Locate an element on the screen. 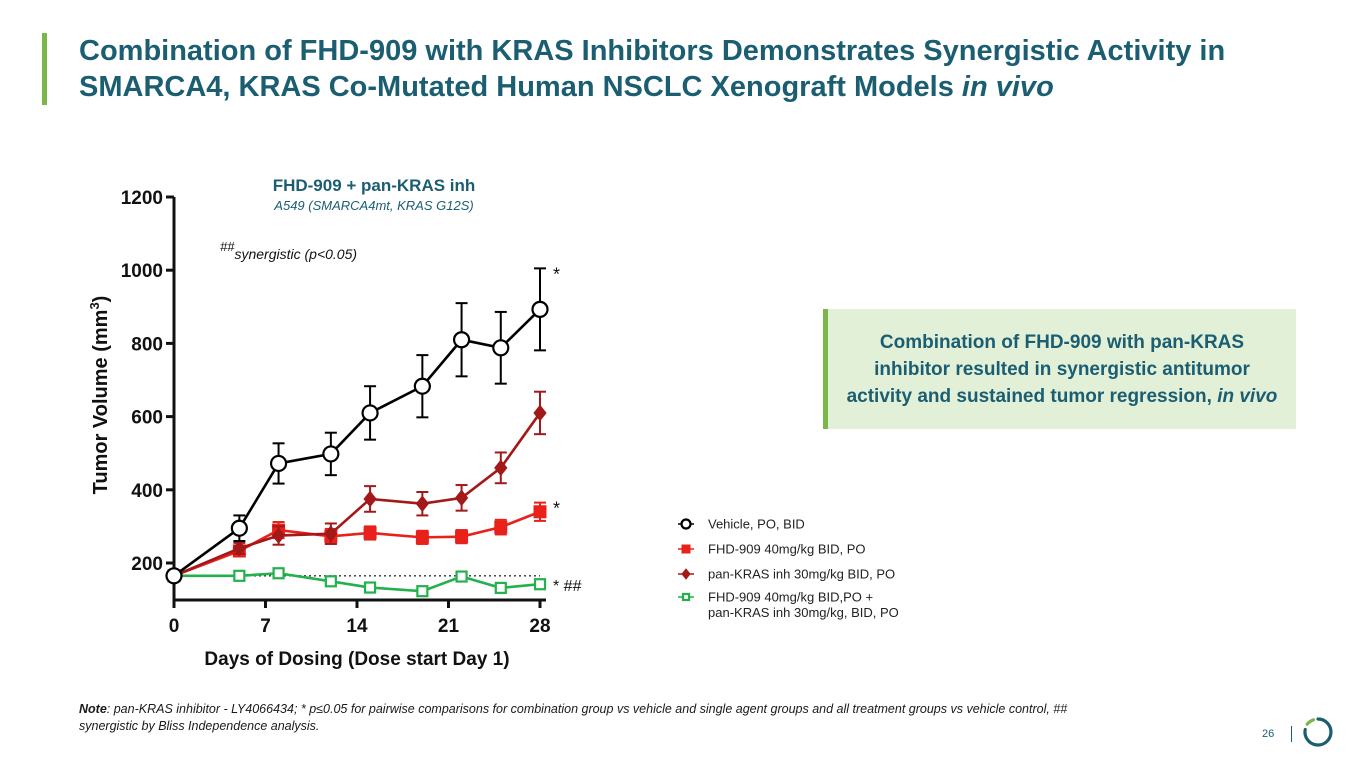 This screenshot has height=768, width=1365. y-tick-label: 800 is located at coordinates (147, 344).